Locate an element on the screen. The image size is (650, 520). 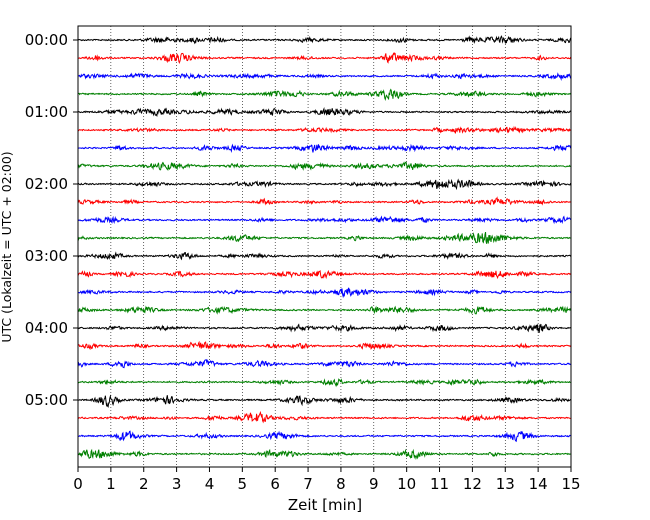
x-tick-label: 6 is located at coordinates (275, 484).